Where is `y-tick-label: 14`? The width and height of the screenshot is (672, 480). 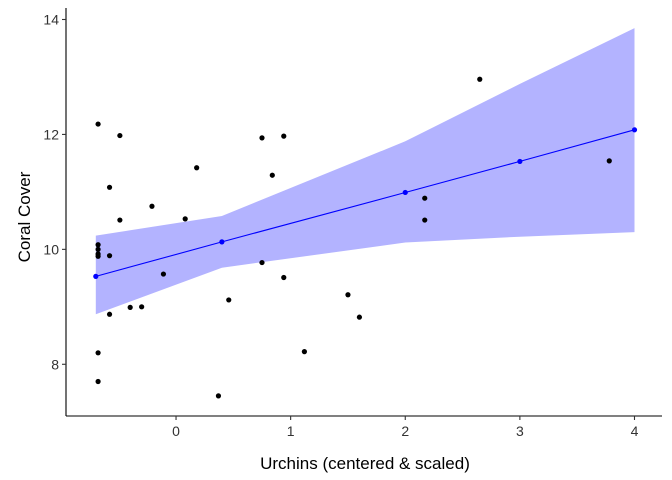 y-tick-label: 14 is located at coordinates (51, 19).